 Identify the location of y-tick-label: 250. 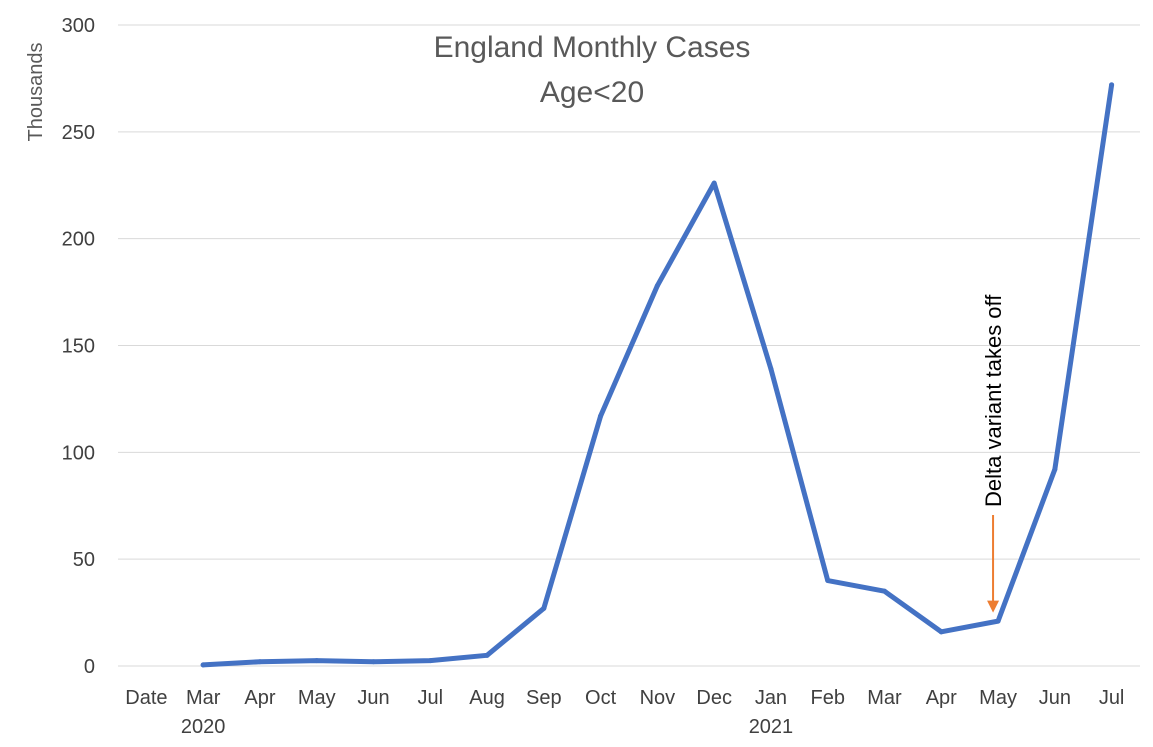
(78, 133).